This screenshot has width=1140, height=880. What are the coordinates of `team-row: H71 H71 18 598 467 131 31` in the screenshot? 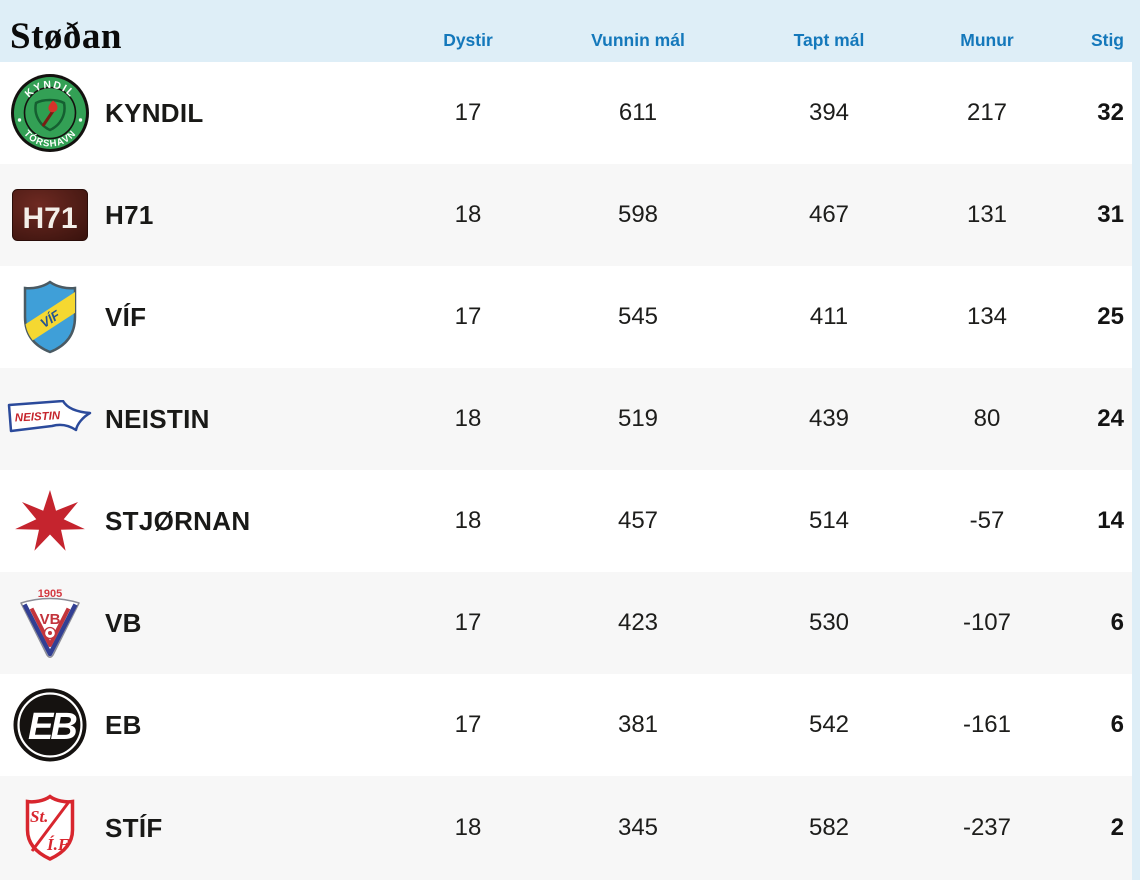 It's located at (566, 215).